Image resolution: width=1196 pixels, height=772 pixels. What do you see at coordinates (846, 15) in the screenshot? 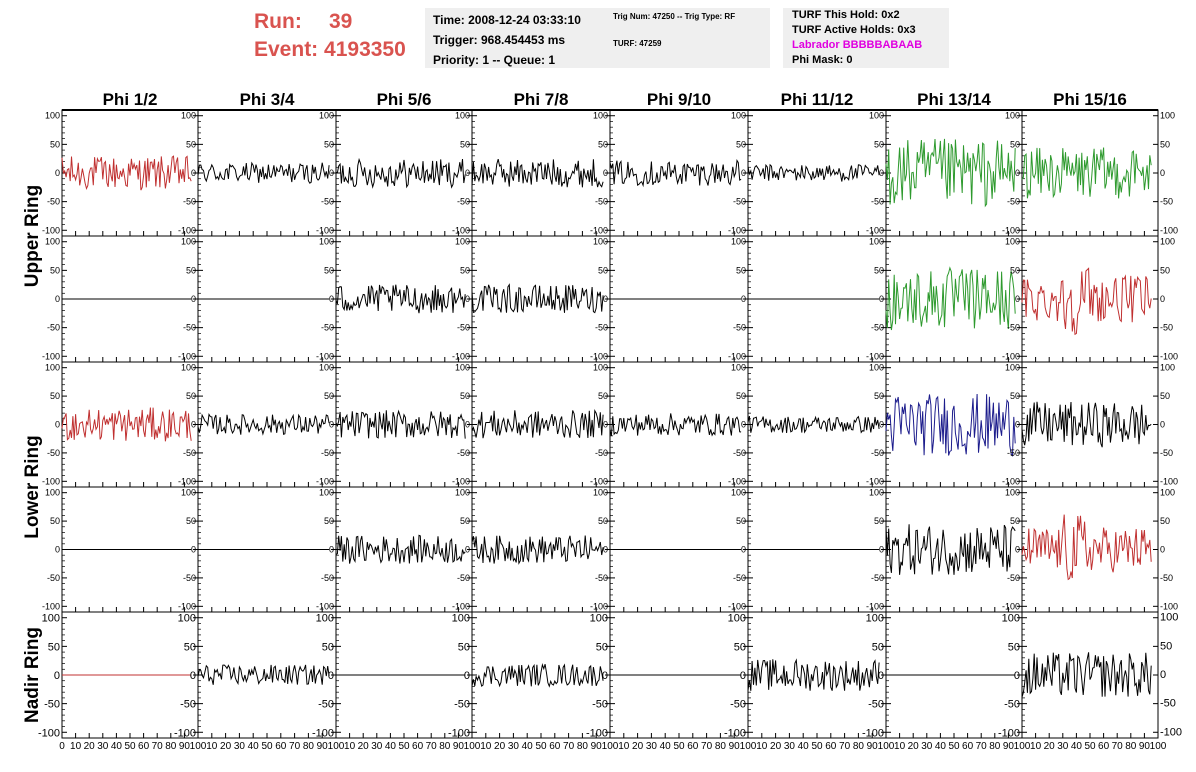
I see `turf-hold-text: TURF This Hold: 0x2` at bounding box center [846, 15].